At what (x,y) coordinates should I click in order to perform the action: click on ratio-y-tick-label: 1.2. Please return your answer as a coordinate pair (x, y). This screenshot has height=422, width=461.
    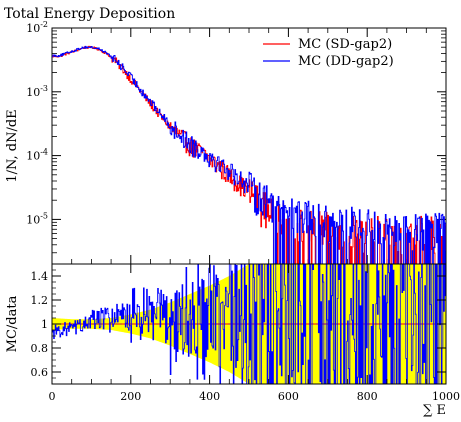
    Looking at the image, I should click on (40, 300).